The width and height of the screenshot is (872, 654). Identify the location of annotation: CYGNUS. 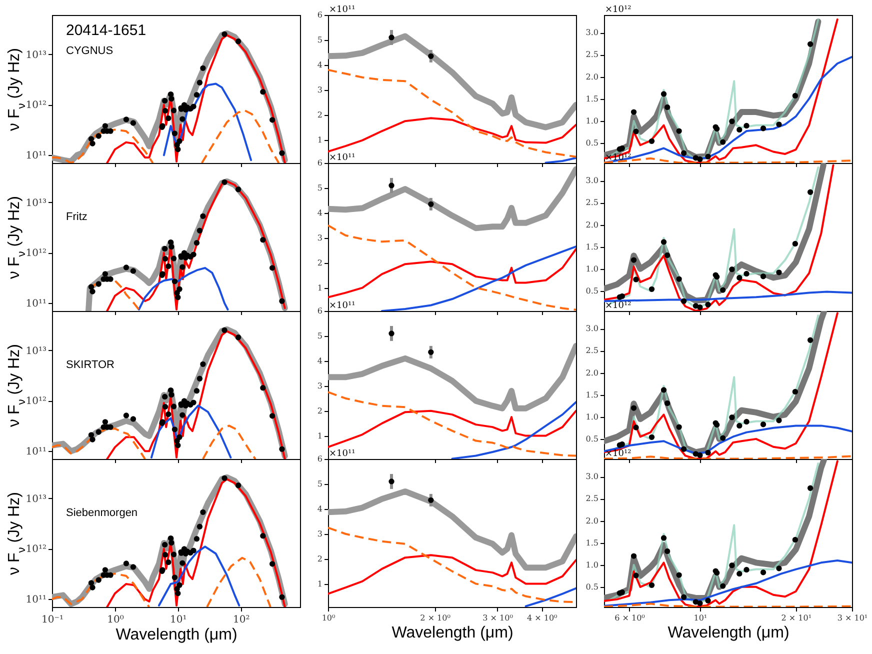
(90, 51).